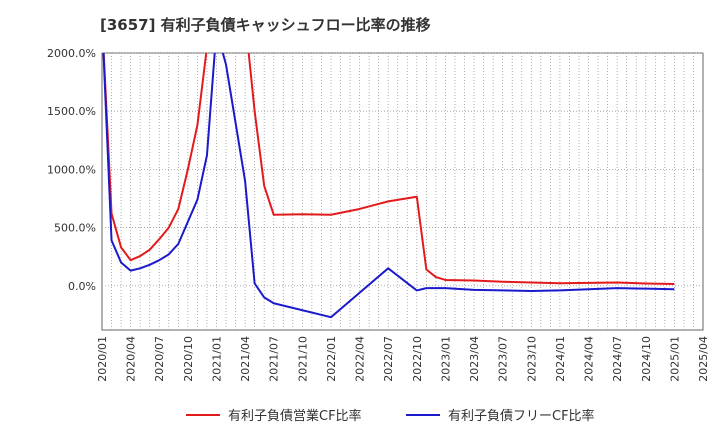 This screenshot has height=440, width=720. I want to click on x-tick-label: 2025/01, so click(674, 359).